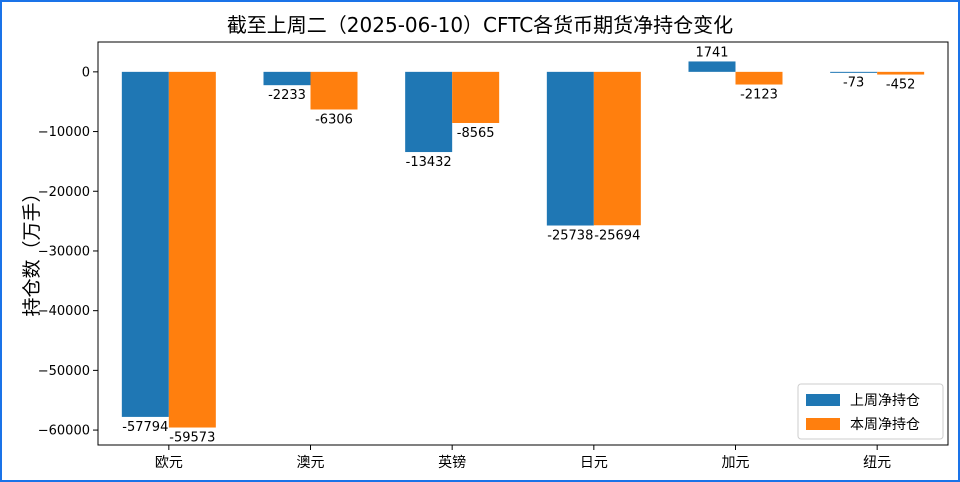  Describe the element at coordinates (877, 463) in the screenshot. I see `category-label: 纽元` at that location.